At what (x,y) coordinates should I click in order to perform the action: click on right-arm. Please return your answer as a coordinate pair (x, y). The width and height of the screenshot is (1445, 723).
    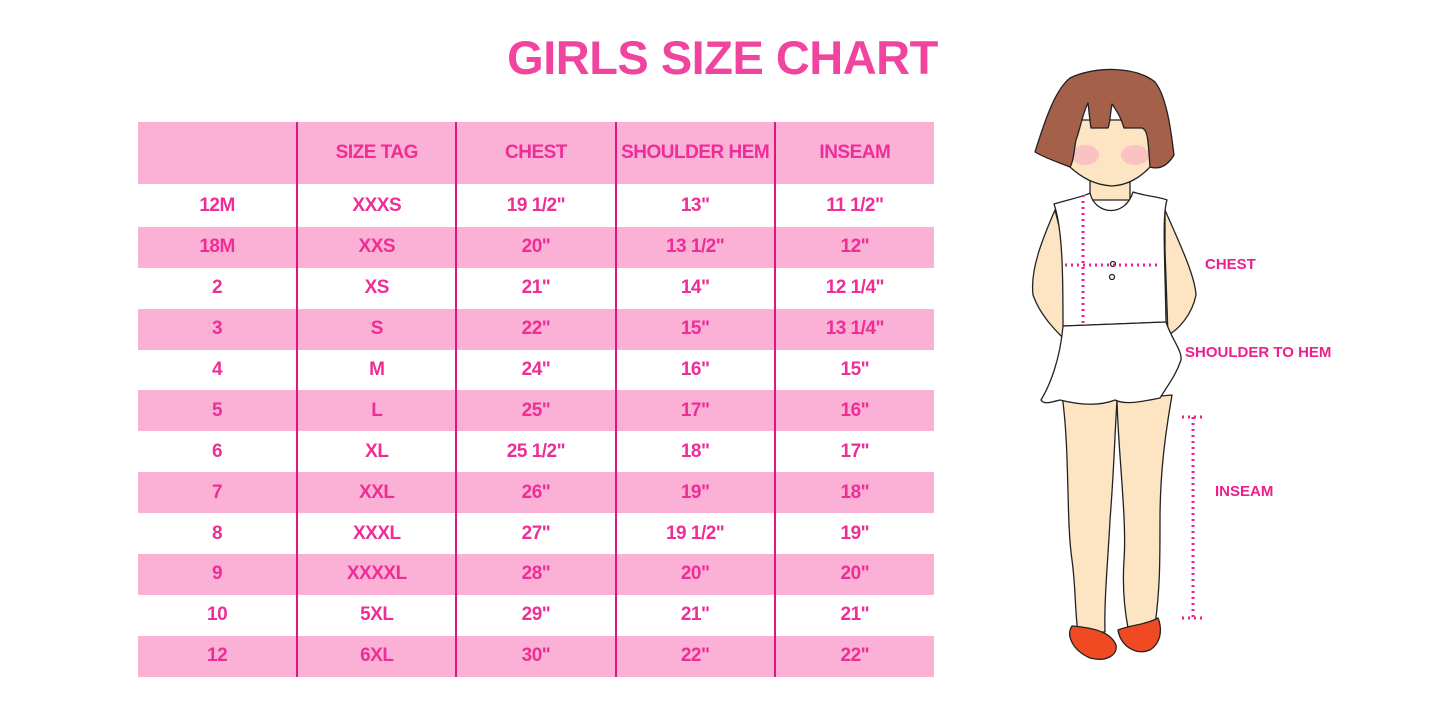
    Looking at the image, I should click on (1180, 272).